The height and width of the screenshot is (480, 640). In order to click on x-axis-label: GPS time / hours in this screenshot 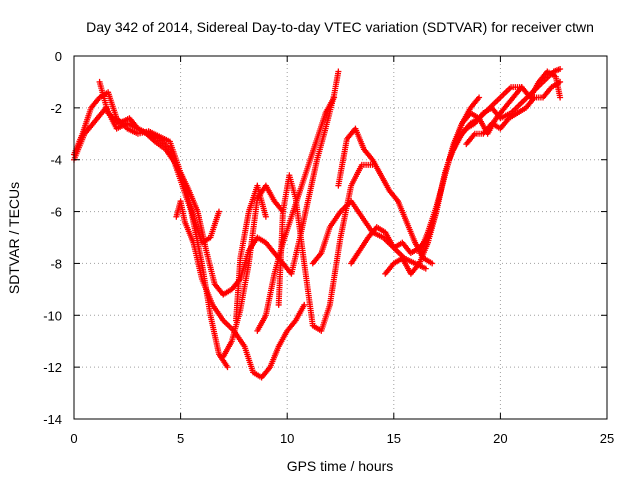, I will do `click(340, 466)`.